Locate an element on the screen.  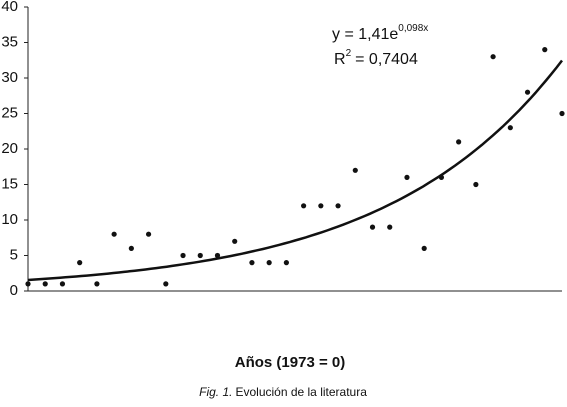
y-tick-label: 10 is located at coordinates (9, 219).